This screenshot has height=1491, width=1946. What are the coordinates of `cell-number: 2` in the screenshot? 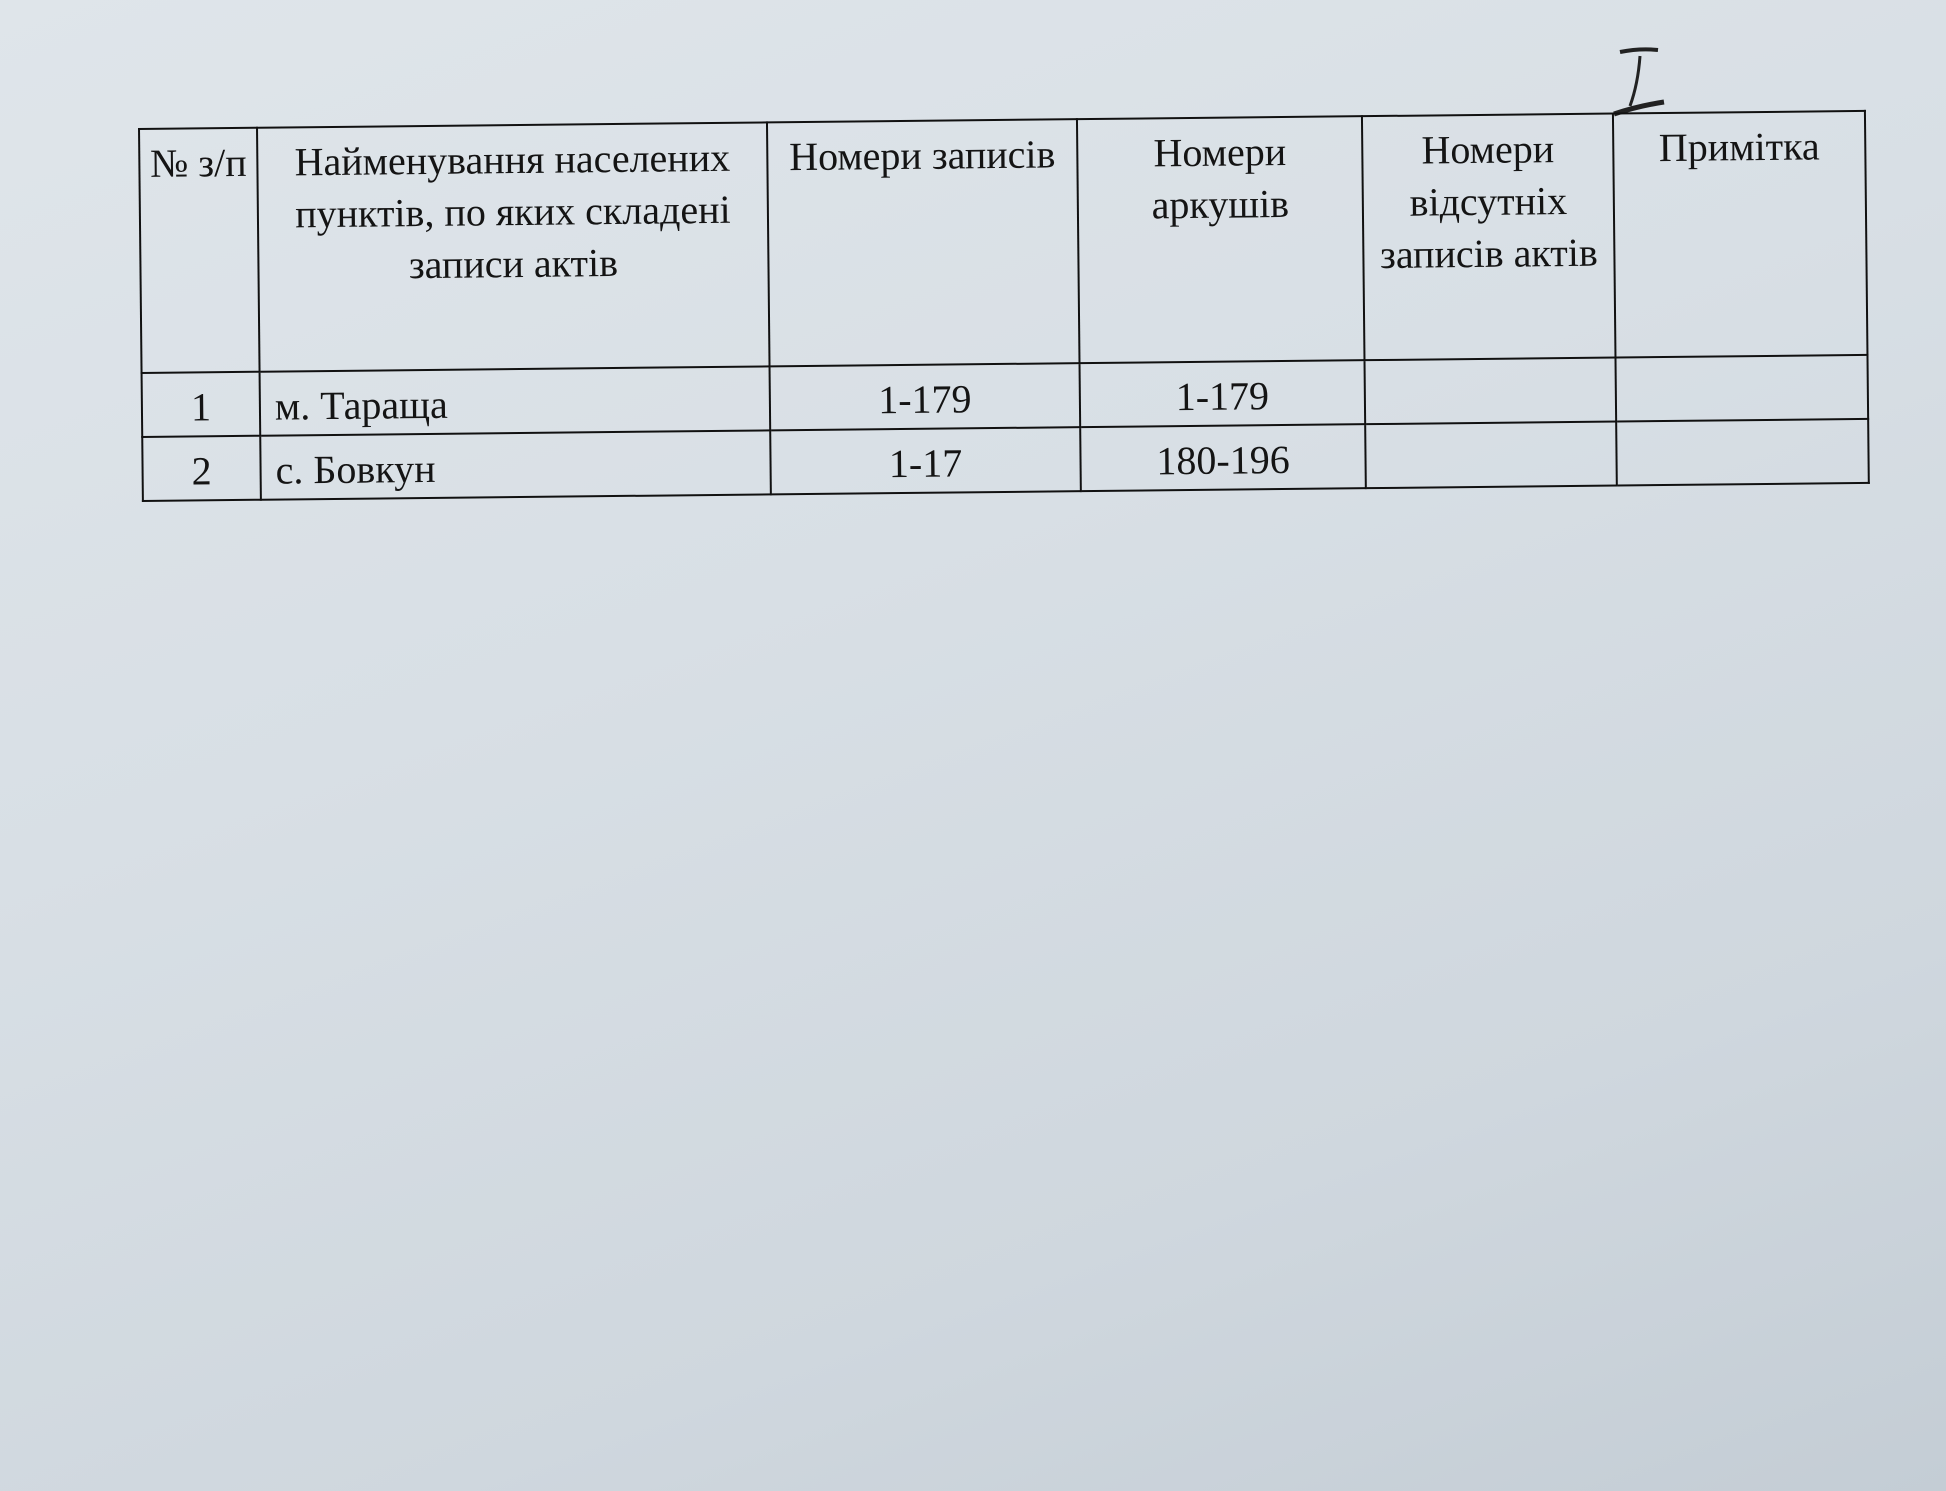 It's located at (201, 468).